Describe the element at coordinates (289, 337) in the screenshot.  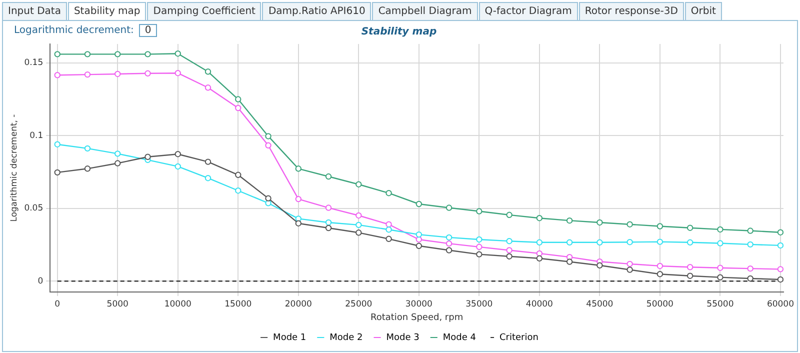
I see `legend-label: Mode 1` at that location.